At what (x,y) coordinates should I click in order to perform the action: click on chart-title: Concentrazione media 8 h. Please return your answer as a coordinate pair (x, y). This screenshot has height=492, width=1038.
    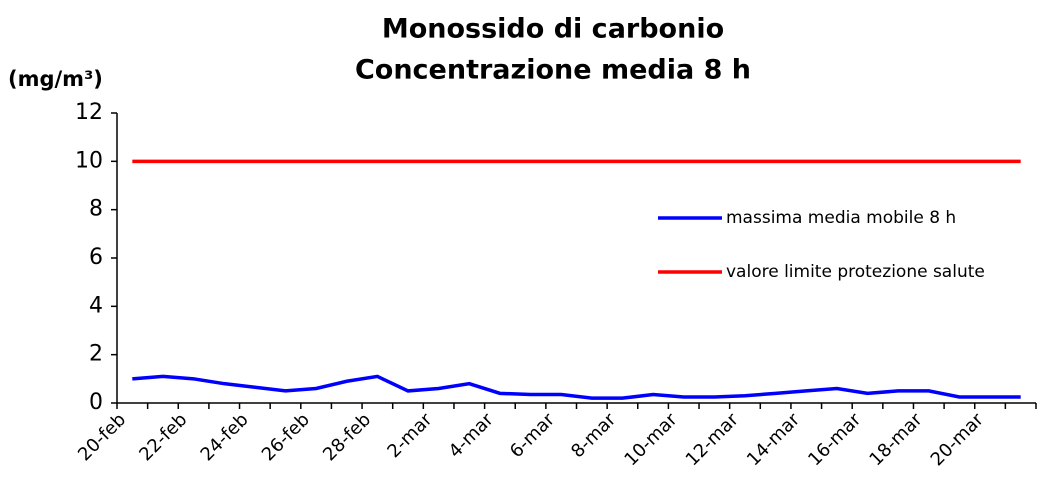
    Looking at the image, I should click on (553, 70).